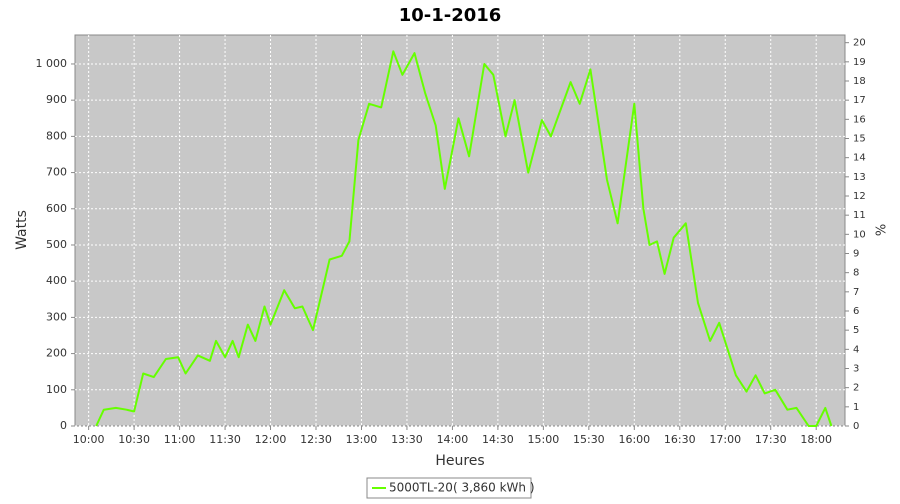 Image resolution: width=900 pixels, height=504 pixels. Describe the element at coordinates (859, 234) in the screenshot. I see `y2-tick-label: 10` at that location.